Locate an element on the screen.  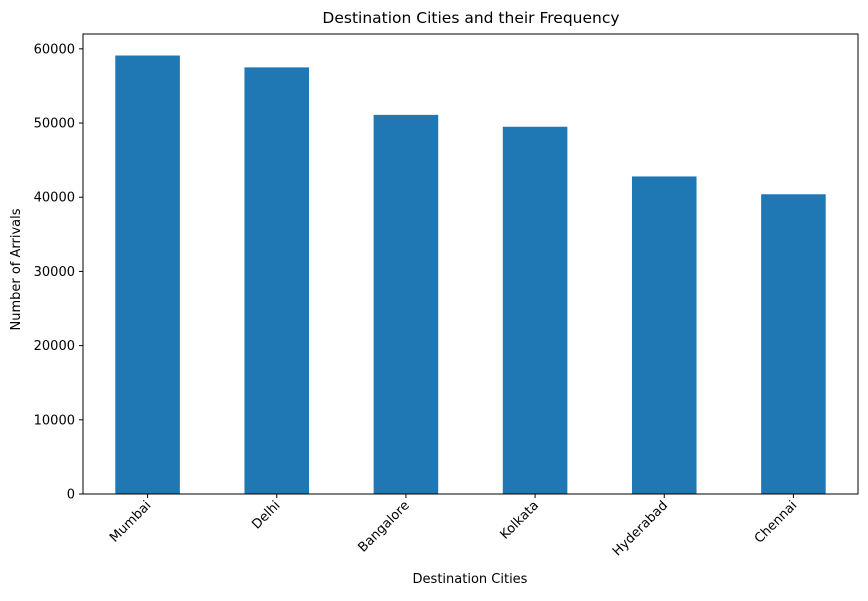
y-tick-label: 30000 is located at coordinates (54, 272).